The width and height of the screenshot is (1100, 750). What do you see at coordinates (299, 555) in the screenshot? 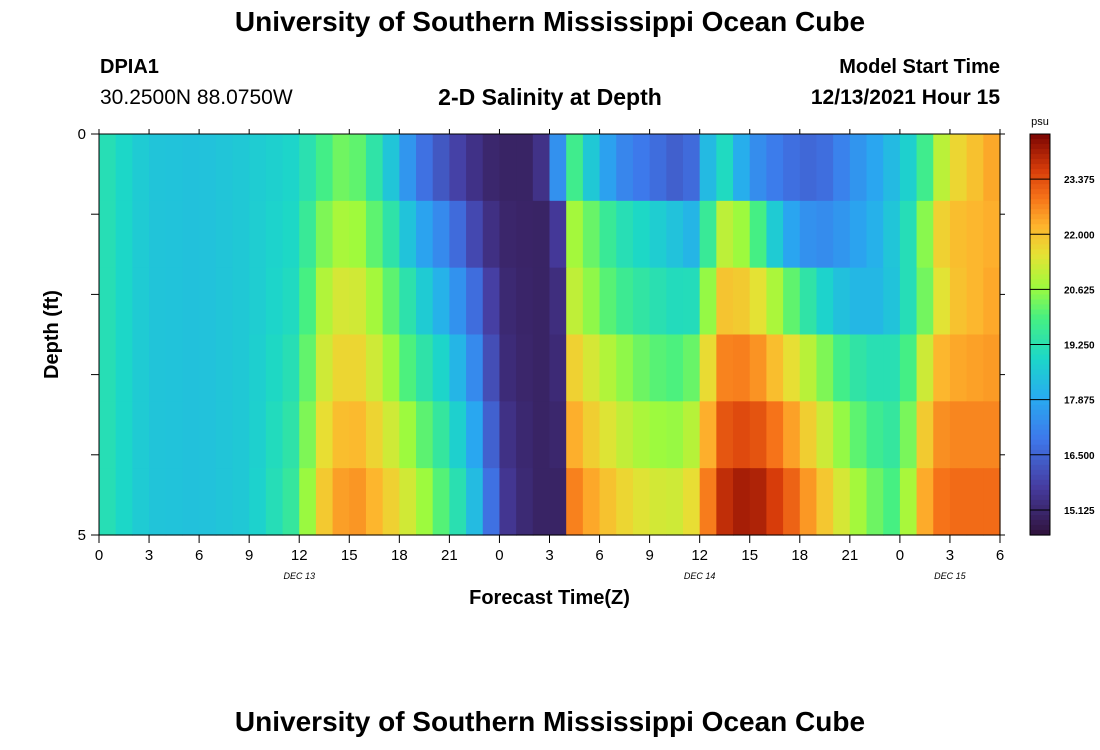
I see `x-tick-label: 12` at bounding box center [299, 555].